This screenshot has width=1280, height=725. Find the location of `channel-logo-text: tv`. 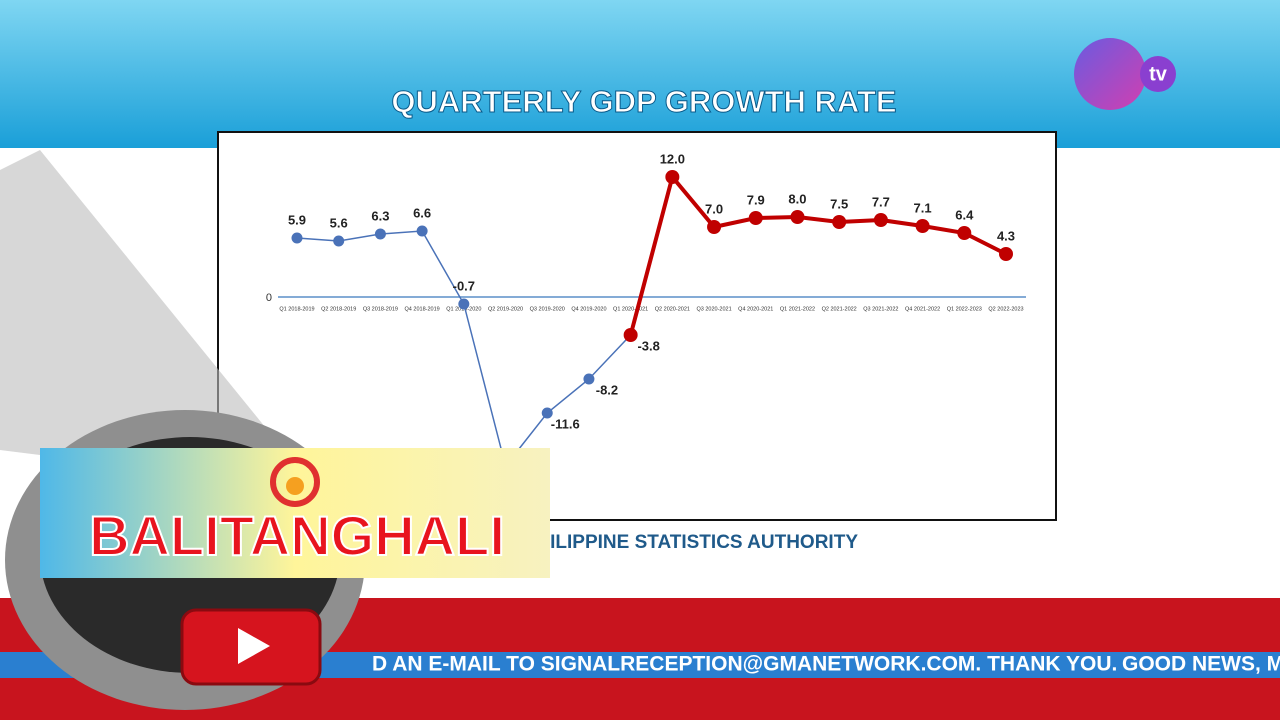

channel-logo-text: tv is located at coordinates (1158, 74).